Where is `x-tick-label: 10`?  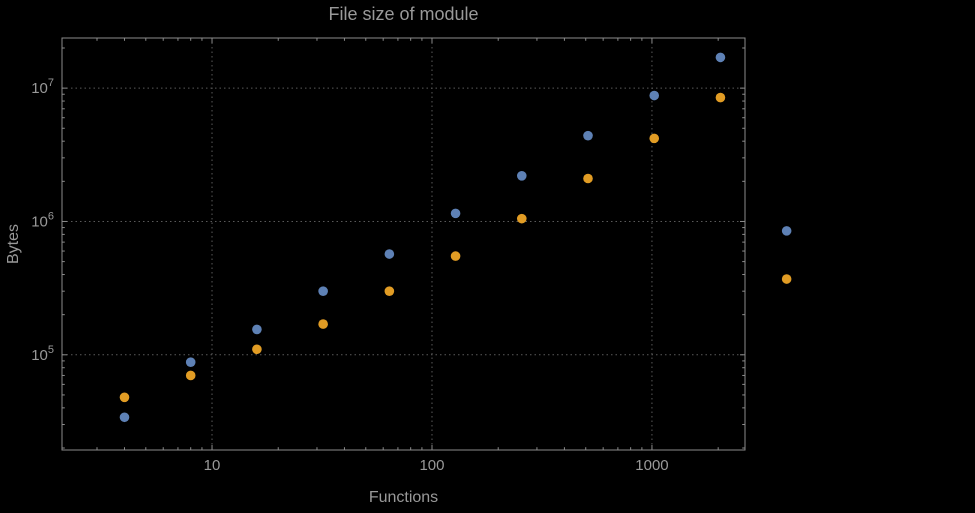
x-tick-label: 10 is located at coordinates (212, 465).